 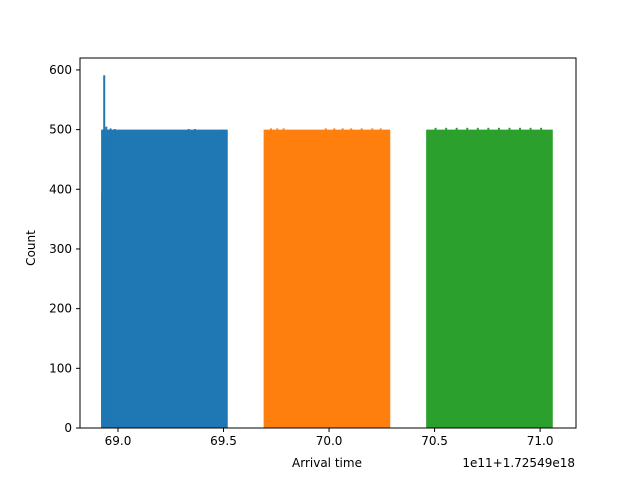 I want to click on y-tick-label: 400, so click(x=60, y=189).